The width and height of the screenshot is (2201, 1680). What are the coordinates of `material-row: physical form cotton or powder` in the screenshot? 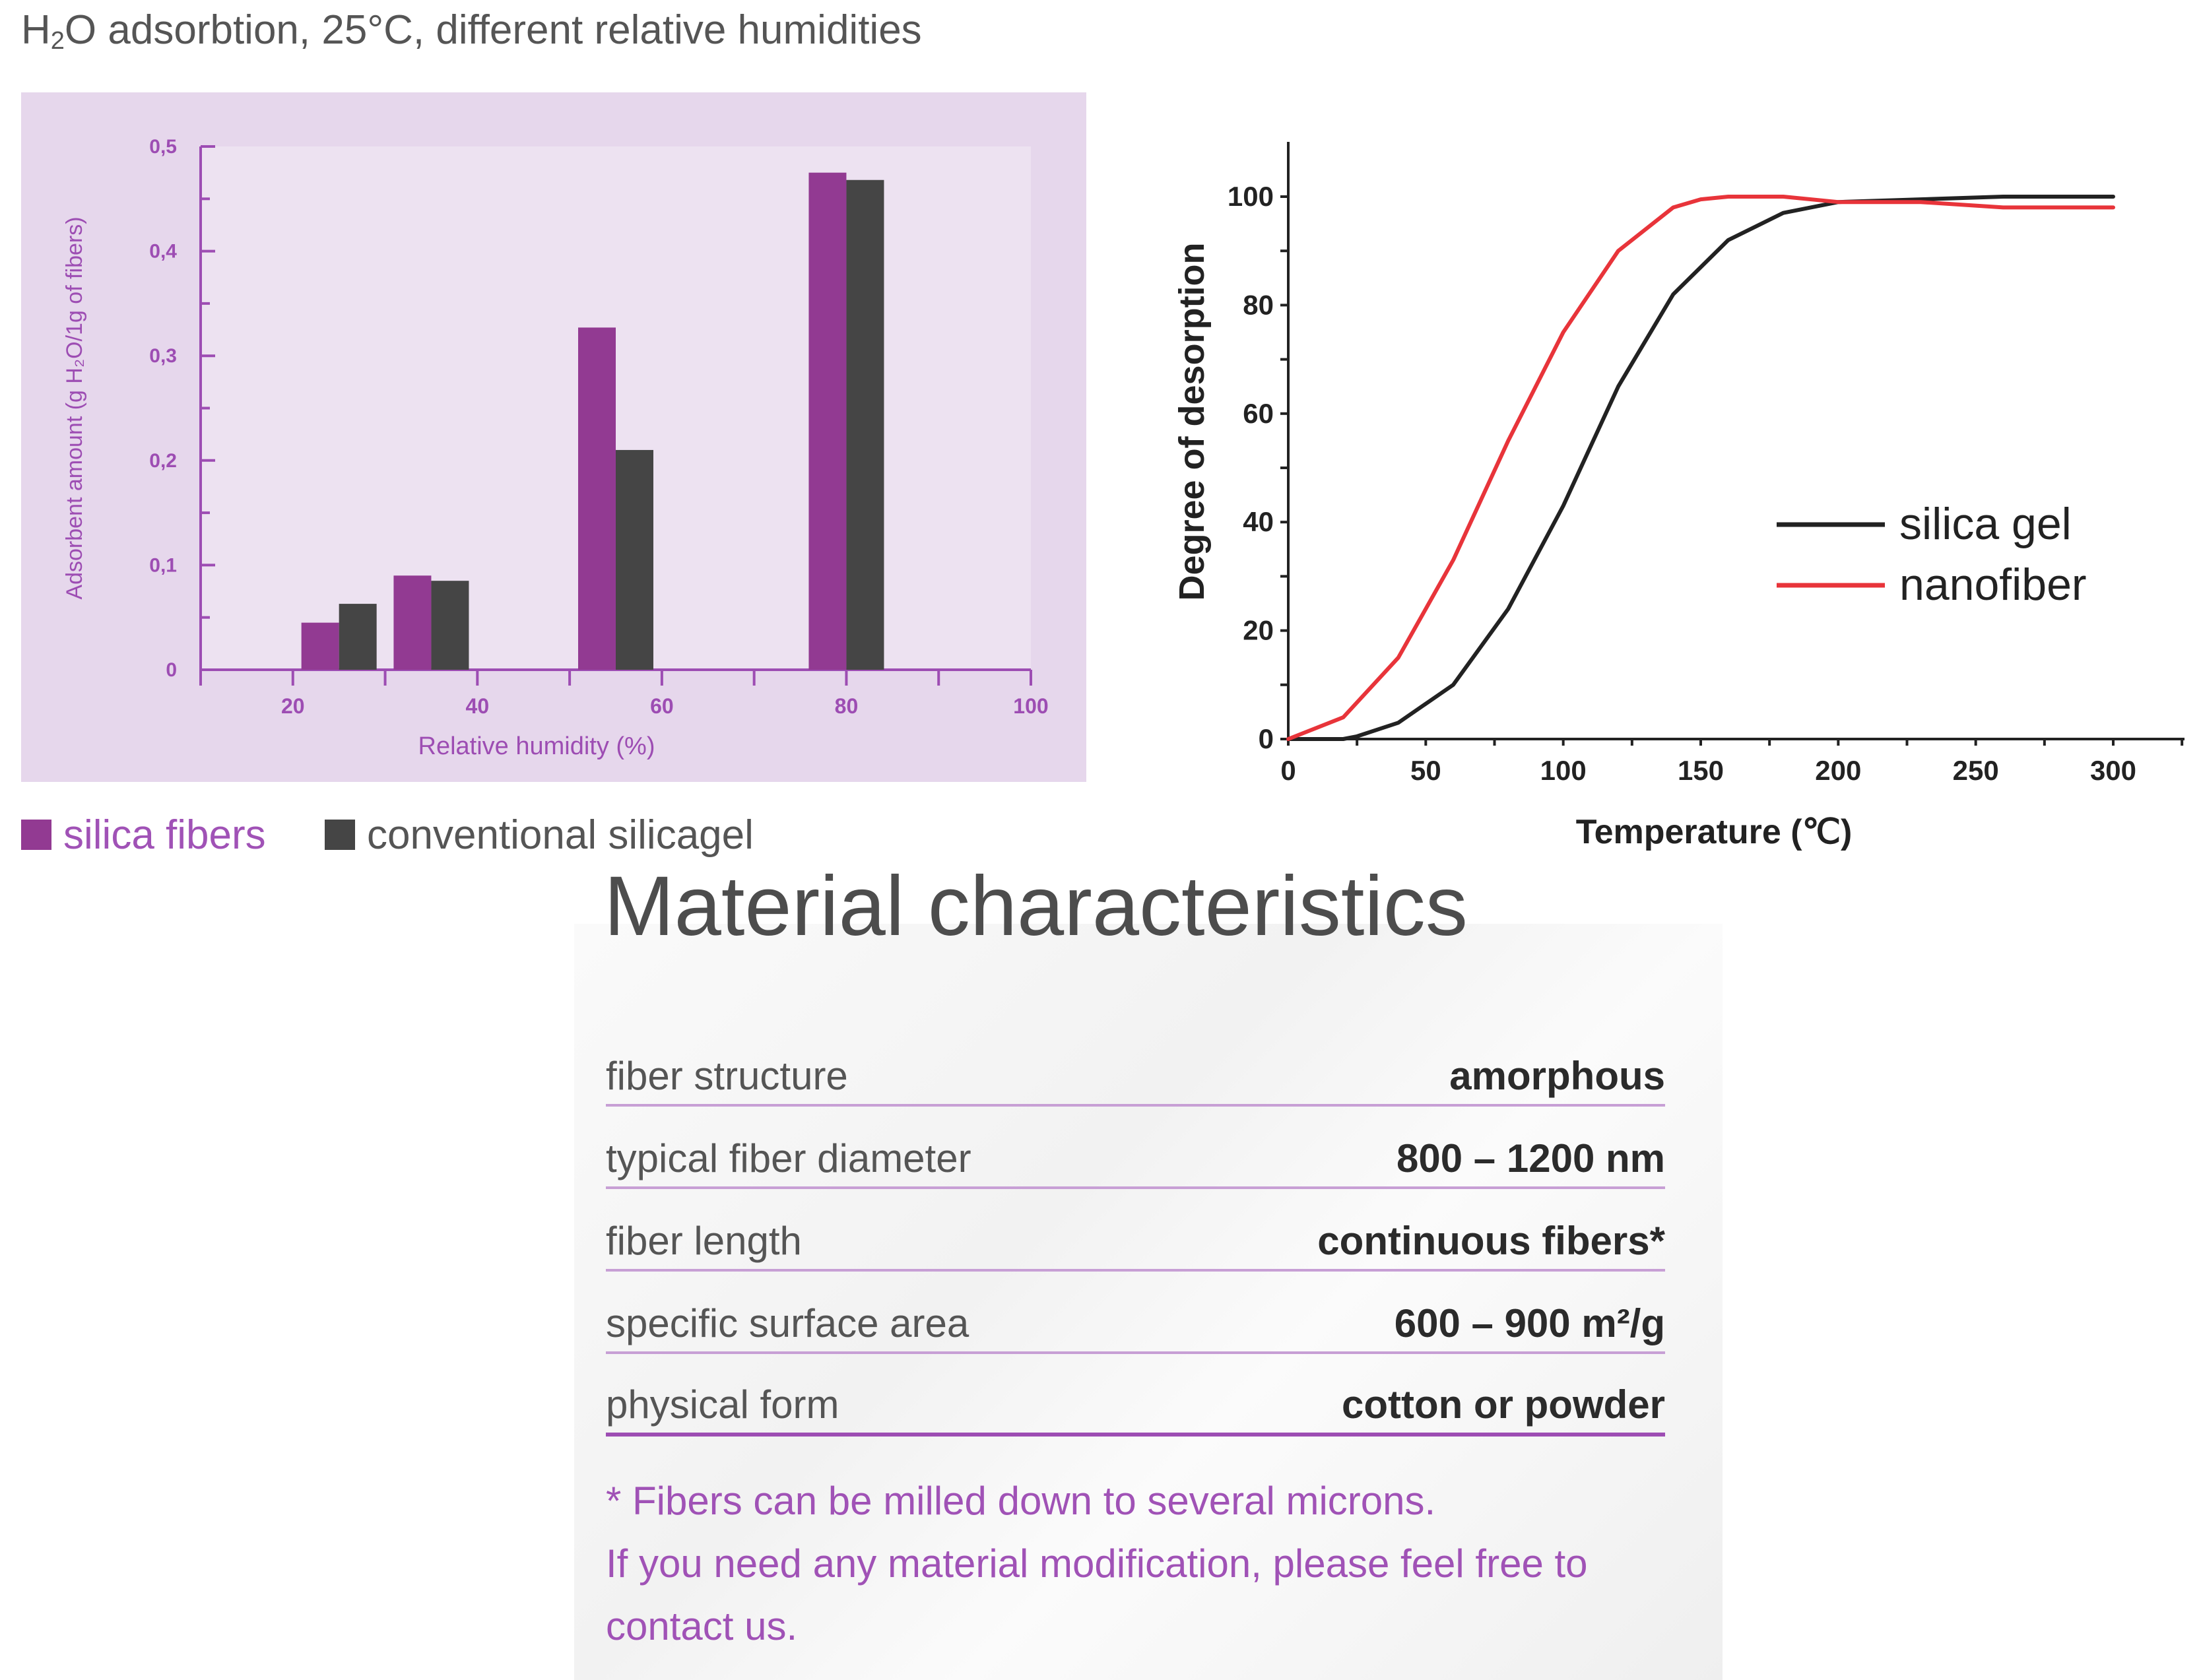 It's located at (1135, 1395).